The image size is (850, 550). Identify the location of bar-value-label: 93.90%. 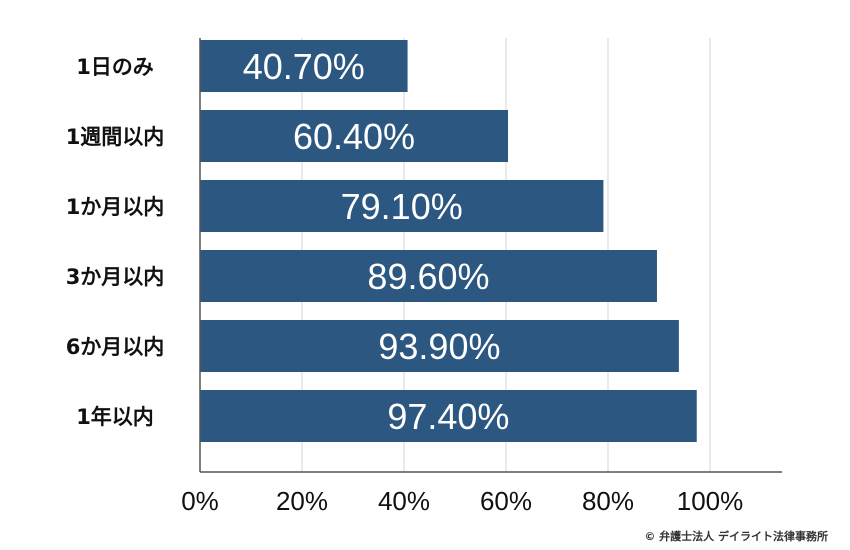
(439, 346).